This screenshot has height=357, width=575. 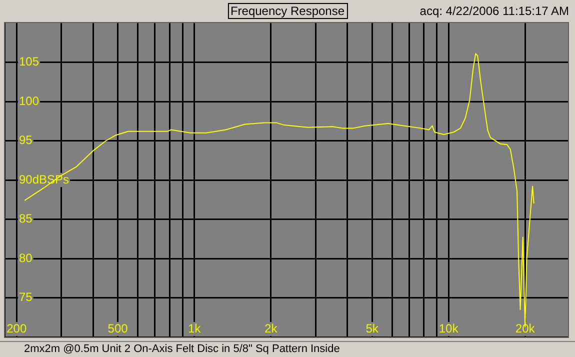 I want to click on x-tick-label: 1k, so click(x=195, y=328).